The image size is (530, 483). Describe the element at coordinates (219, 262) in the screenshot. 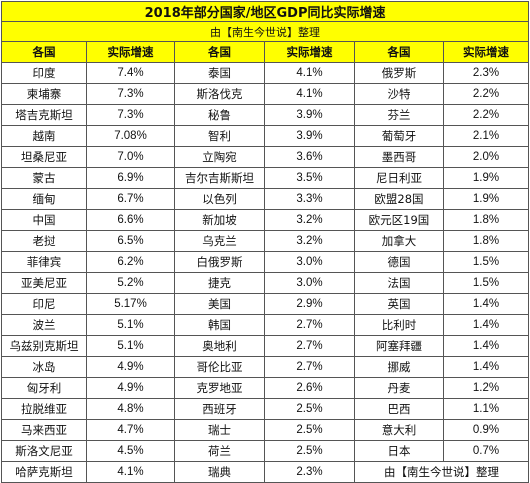

I see `country-cell: 白俄罗斯` at that location.